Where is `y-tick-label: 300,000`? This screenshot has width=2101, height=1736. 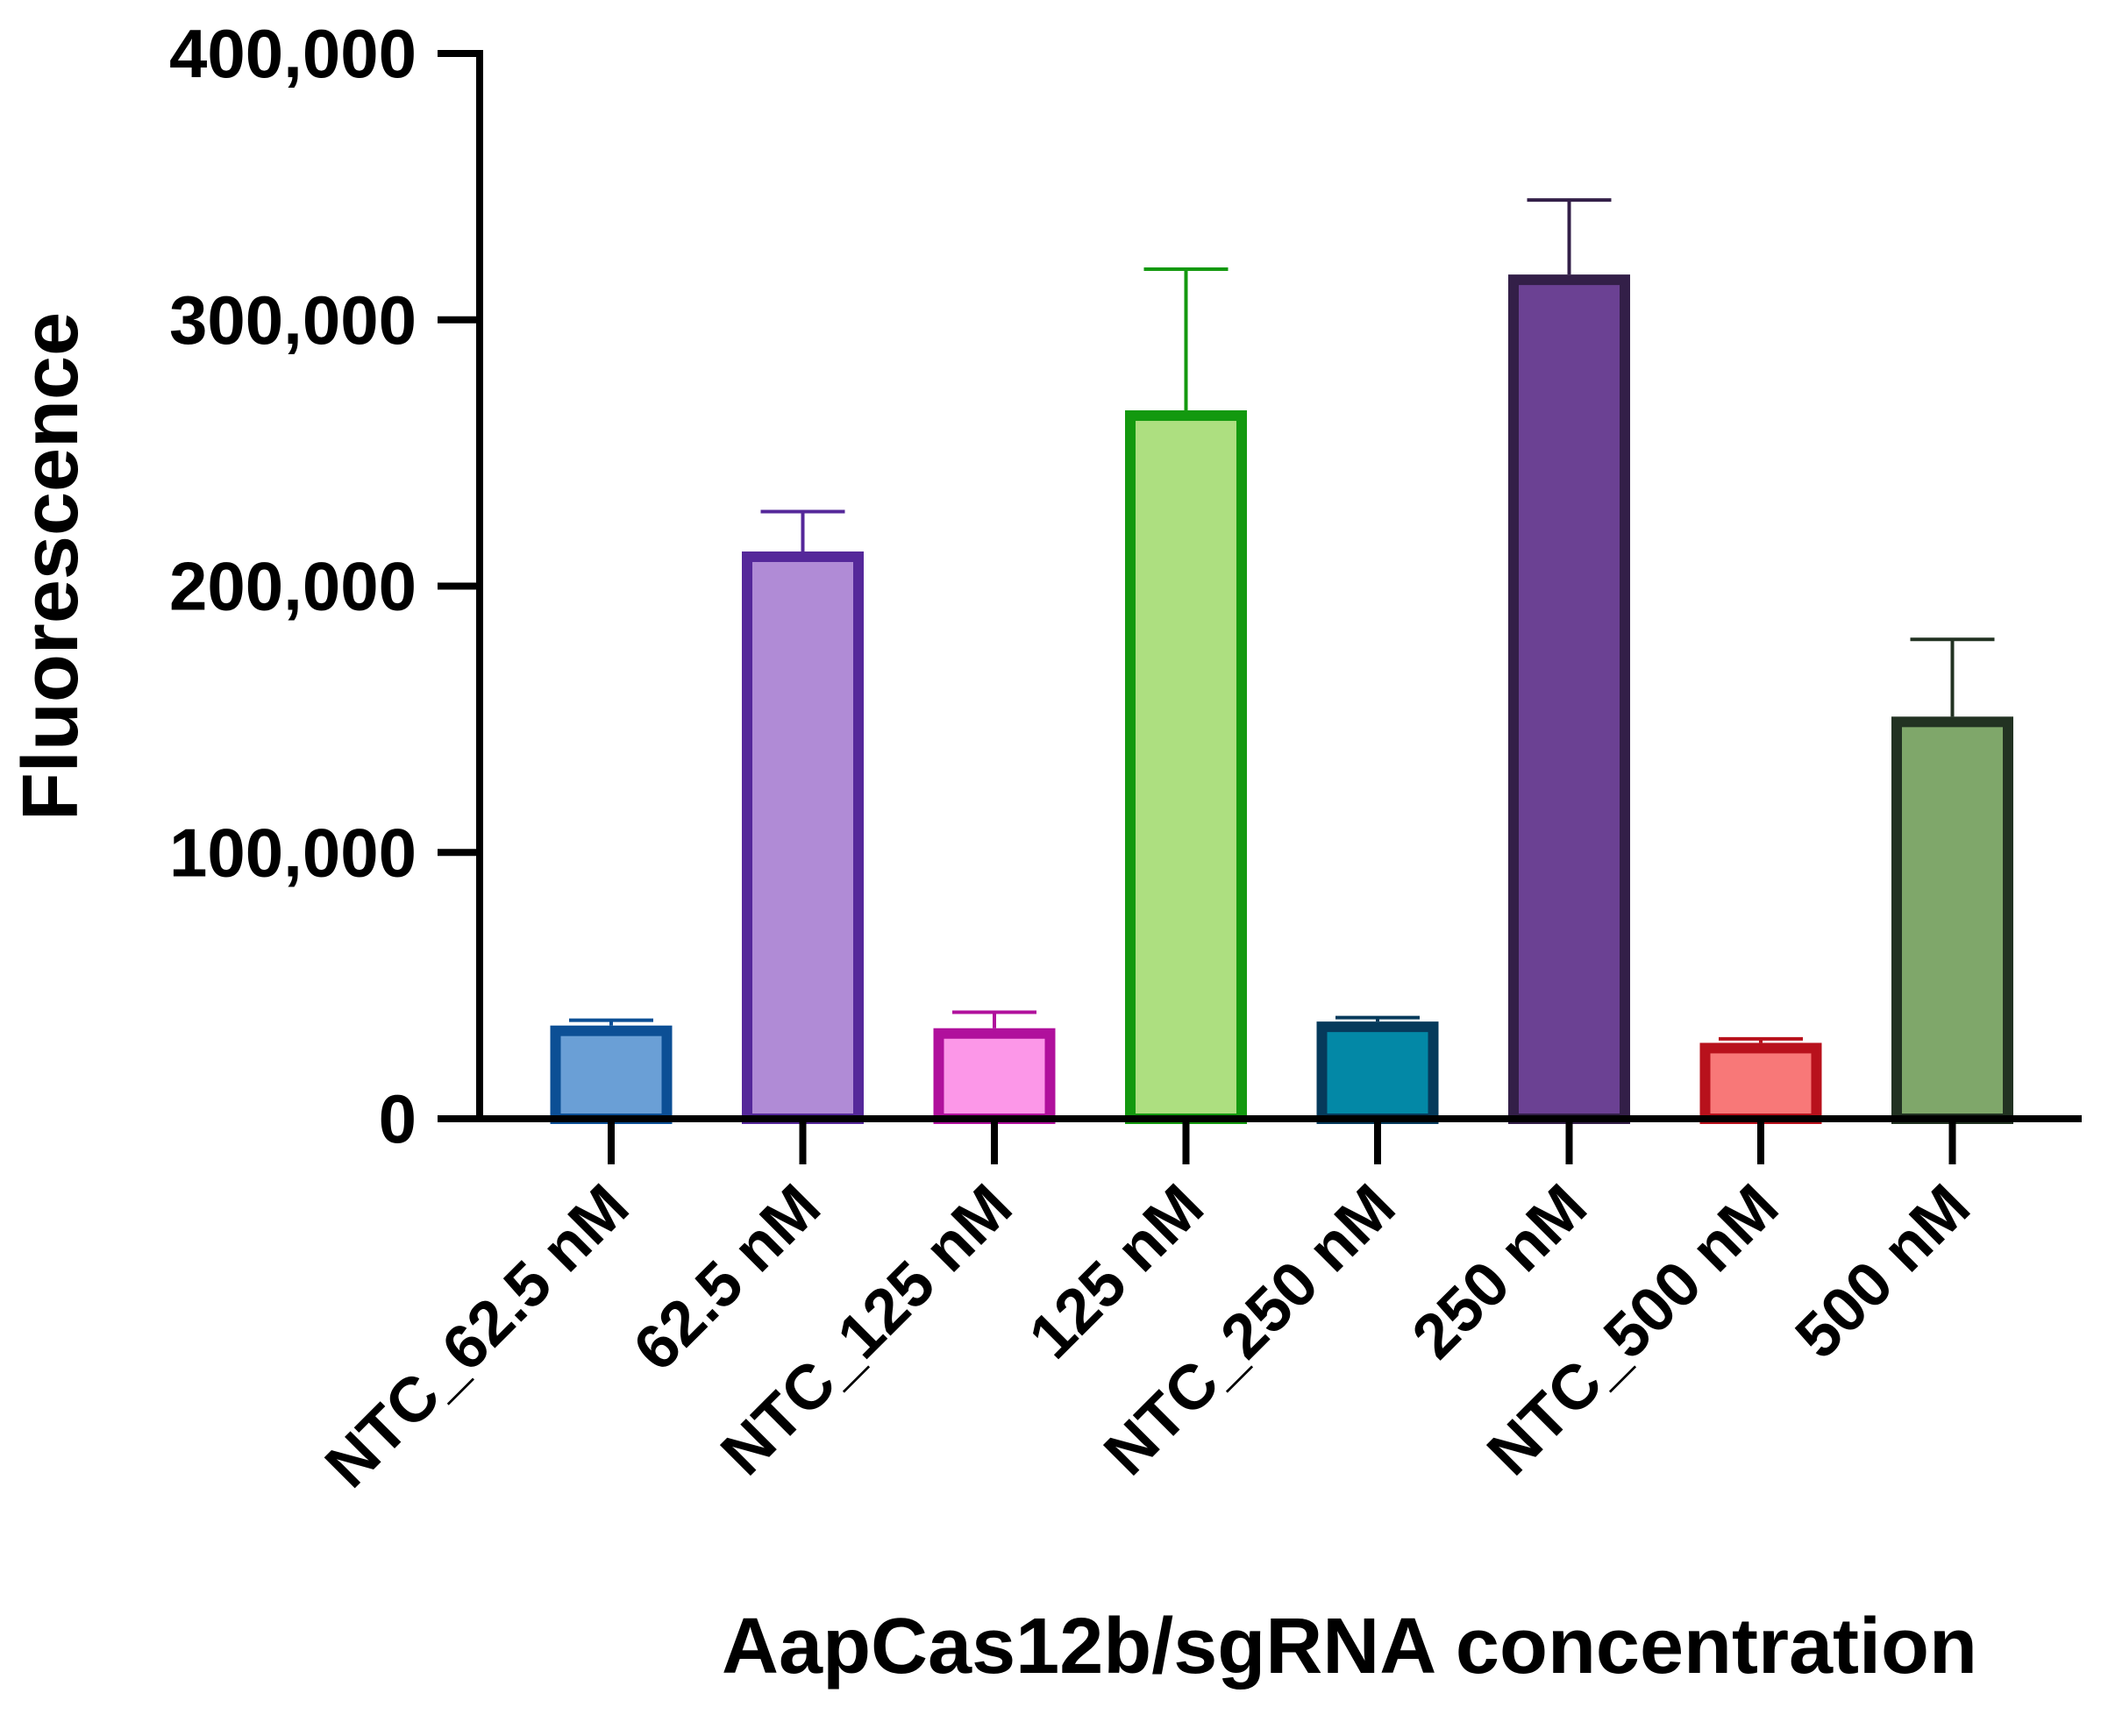
y-tick-label: 300,000 is located at coordinates (293, 320).